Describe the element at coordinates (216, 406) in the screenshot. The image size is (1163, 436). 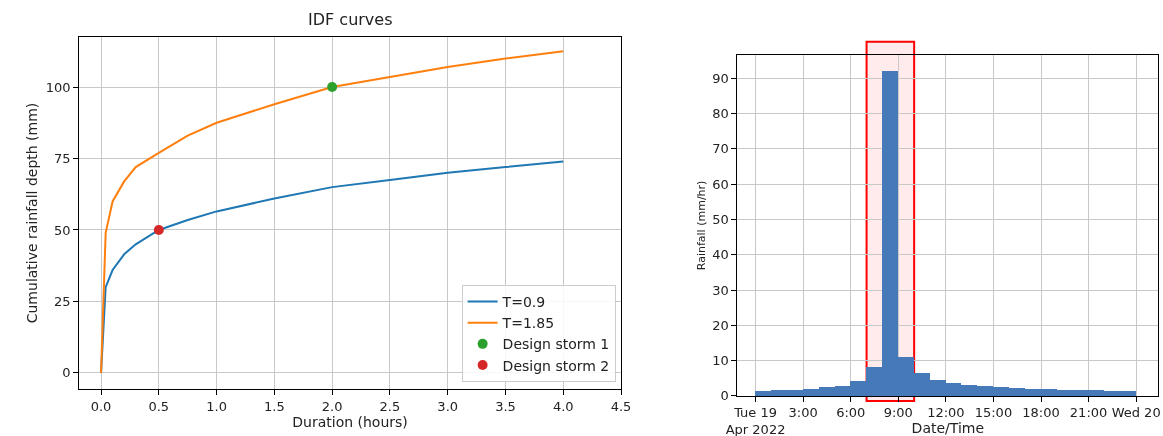
I see `x-tick-label: 1.0` at that location.